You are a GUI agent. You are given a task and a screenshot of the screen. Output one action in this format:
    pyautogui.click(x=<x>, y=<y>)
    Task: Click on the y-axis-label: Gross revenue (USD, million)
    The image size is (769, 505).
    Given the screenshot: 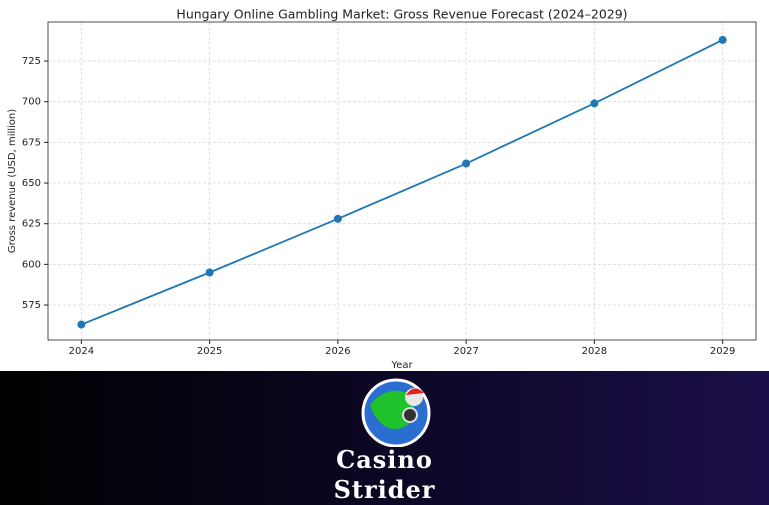 What is the action you would take?
    pyautogui.click(x=12, y=181)
    